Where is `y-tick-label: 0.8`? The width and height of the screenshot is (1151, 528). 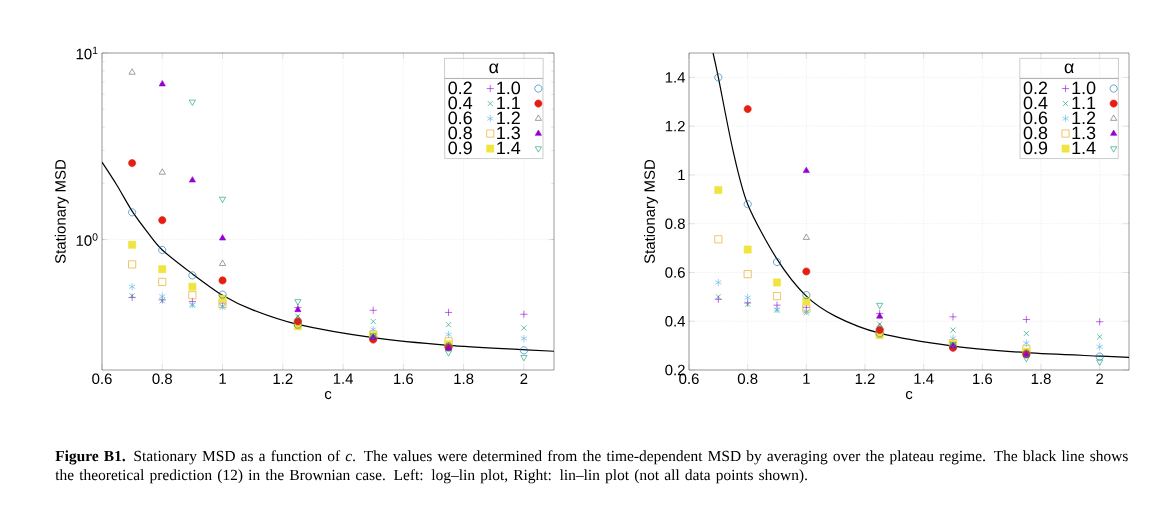 y-tick-label: 0.8 is located at coordinates (675, 223).